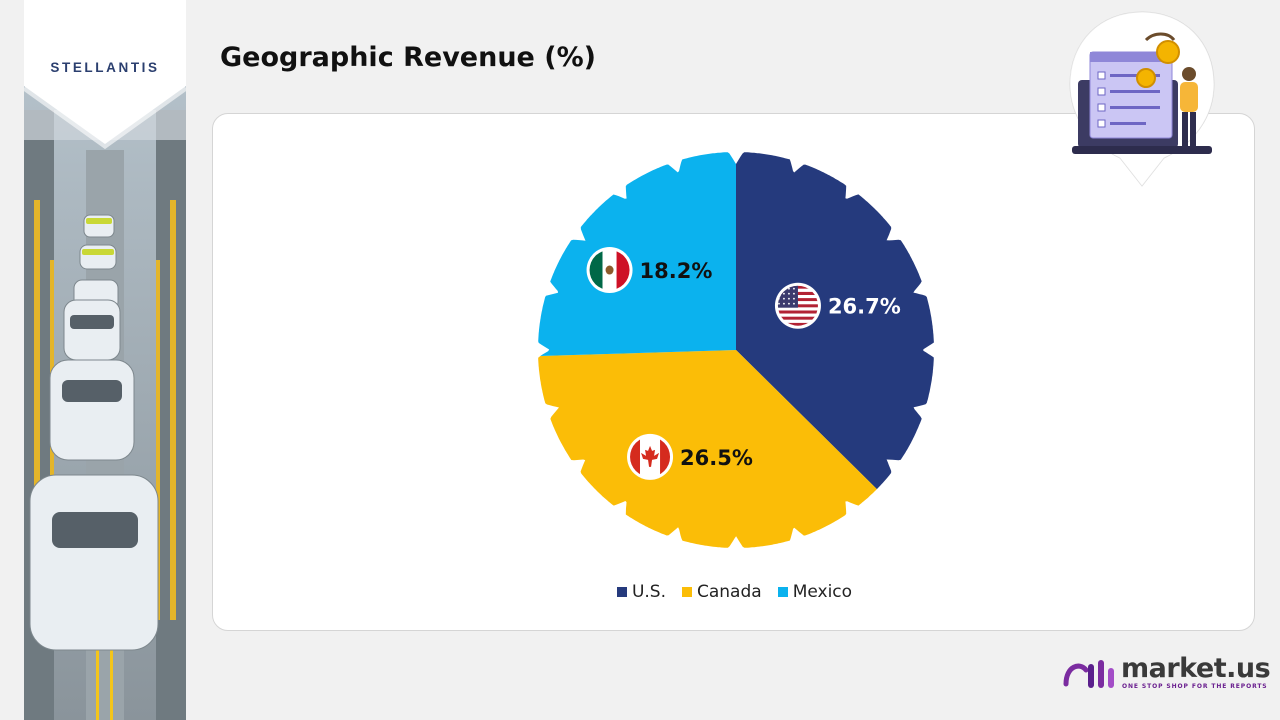 The height and width of the screenshot is (720, 1280). Describe the element at coordinates (650, 456) in the screenshot. I see `canada-flag-icon-art` at that location.